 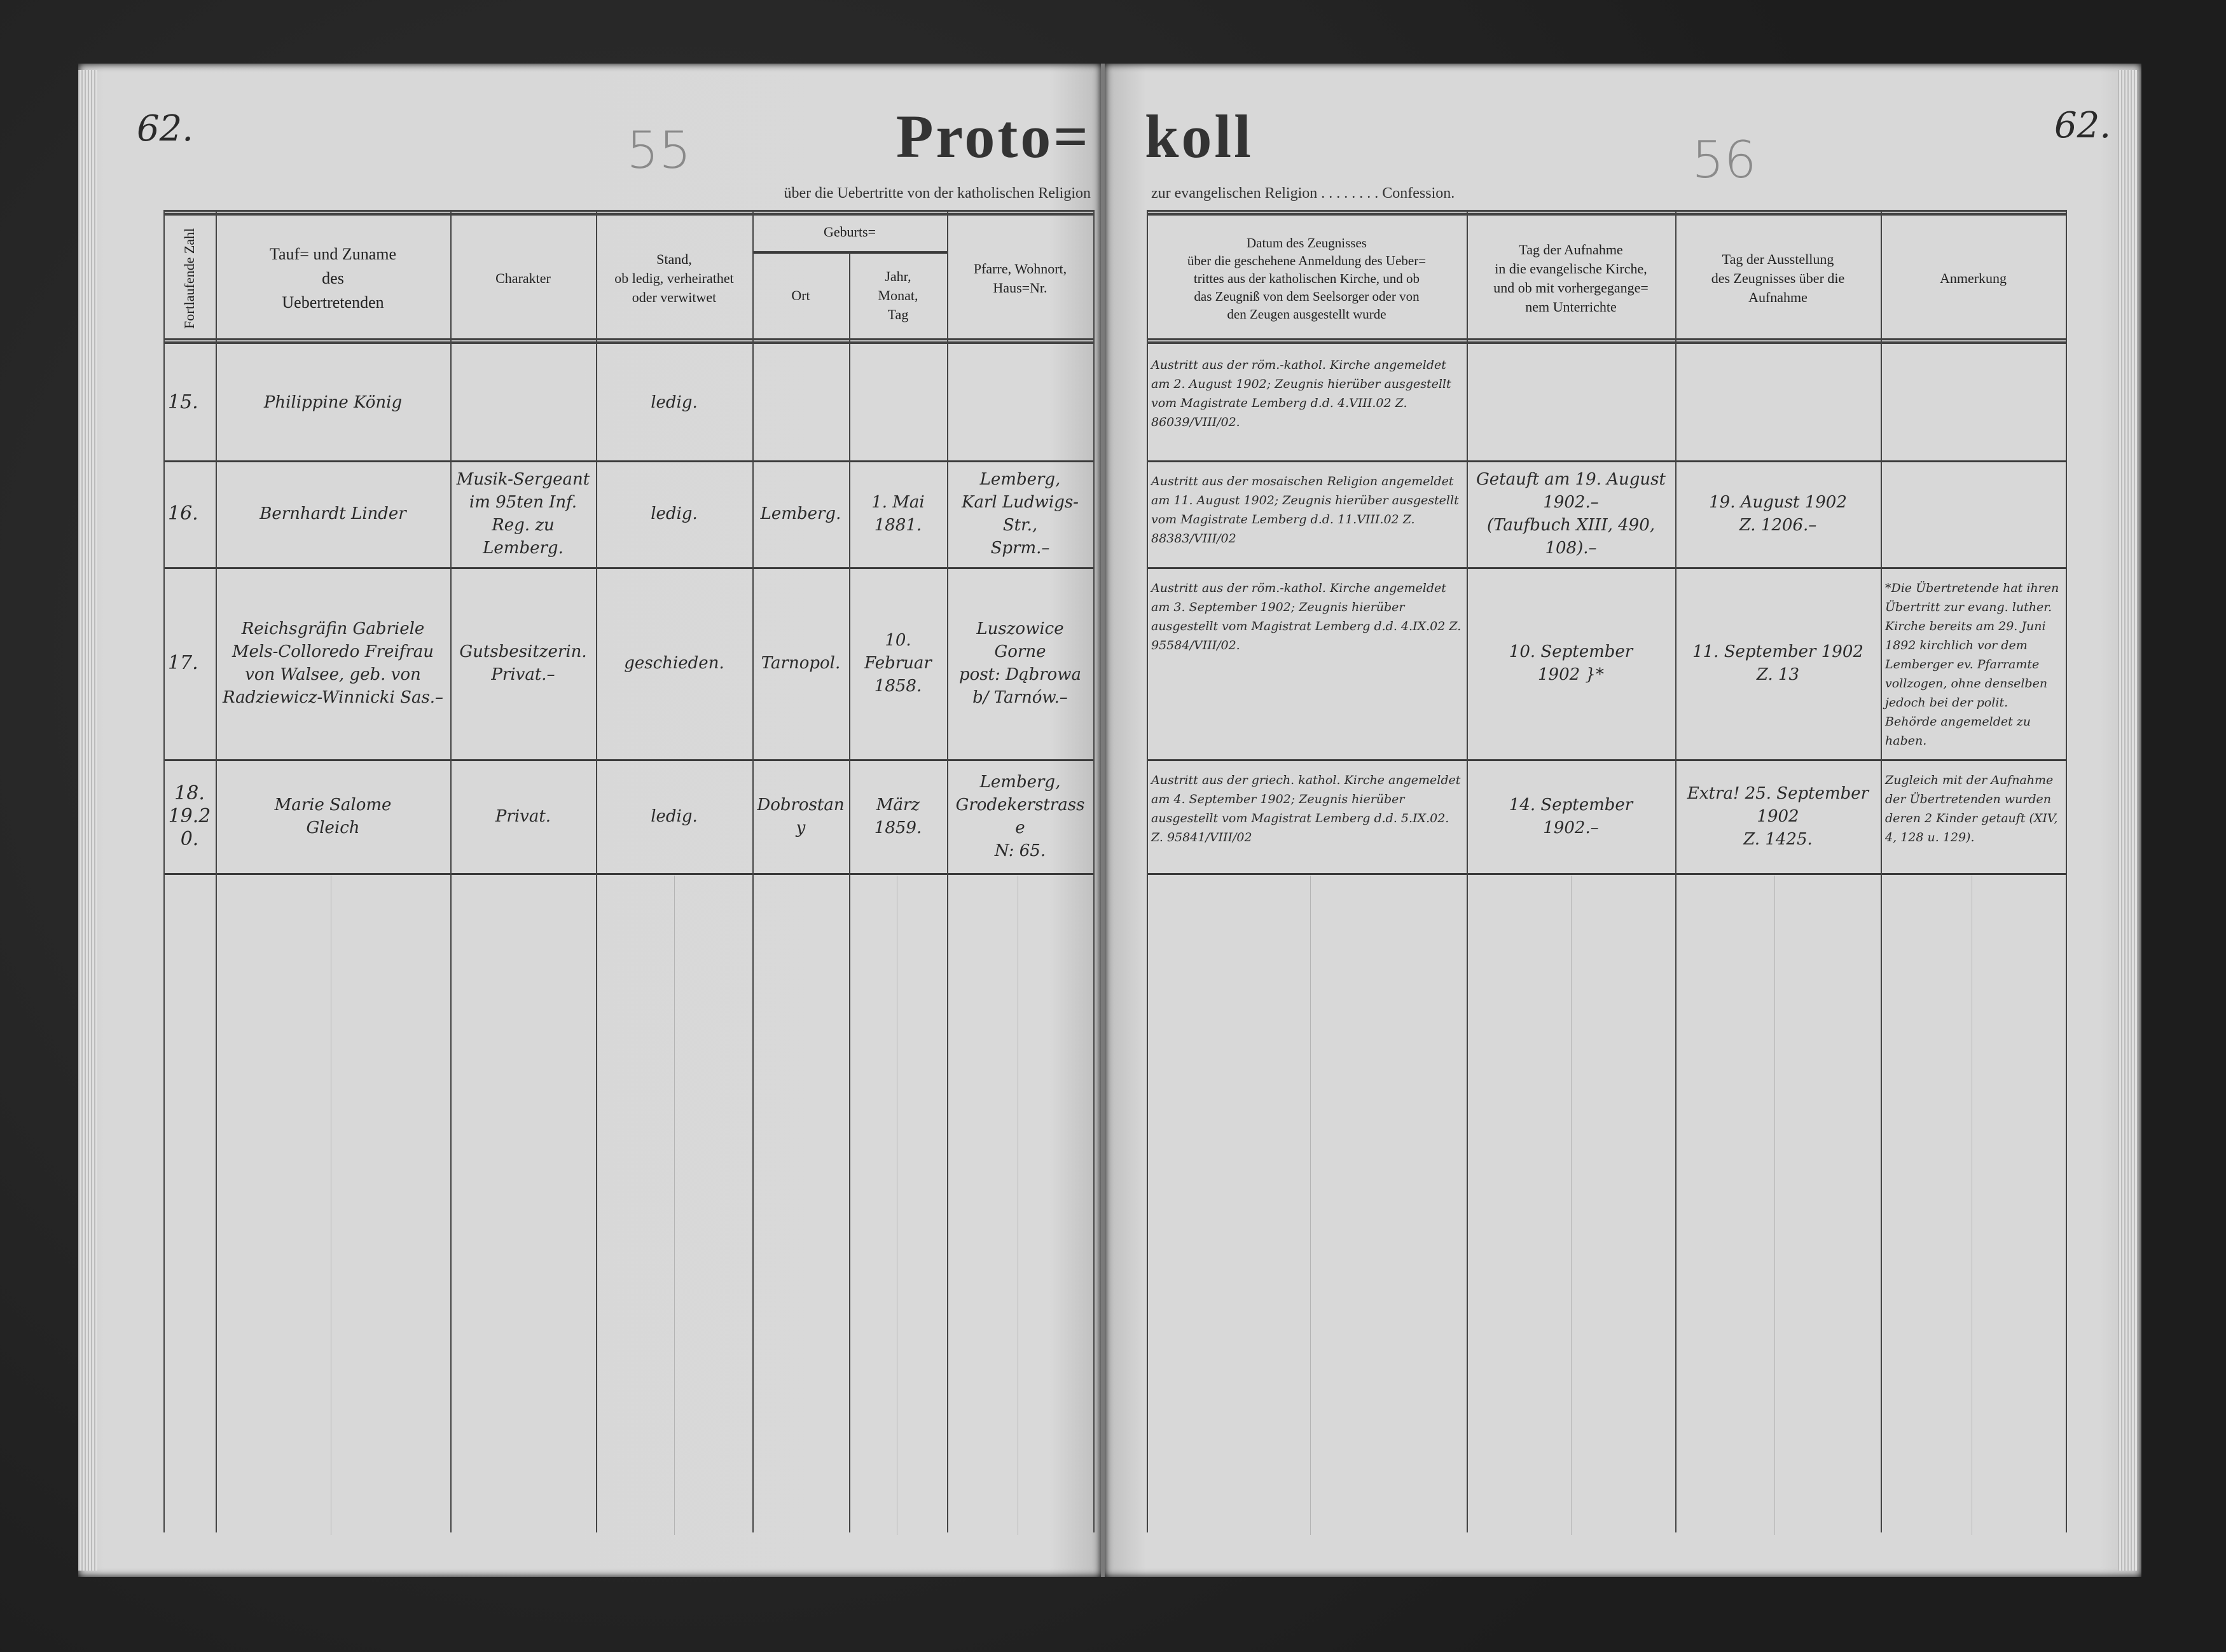 What do you see at coordinates (1020, 514) in the screenshot?
I see `cell-pfarre: Lemberg, Karl Ludwigs-Str., Sprm.–` at bounding box center [1020, 514].